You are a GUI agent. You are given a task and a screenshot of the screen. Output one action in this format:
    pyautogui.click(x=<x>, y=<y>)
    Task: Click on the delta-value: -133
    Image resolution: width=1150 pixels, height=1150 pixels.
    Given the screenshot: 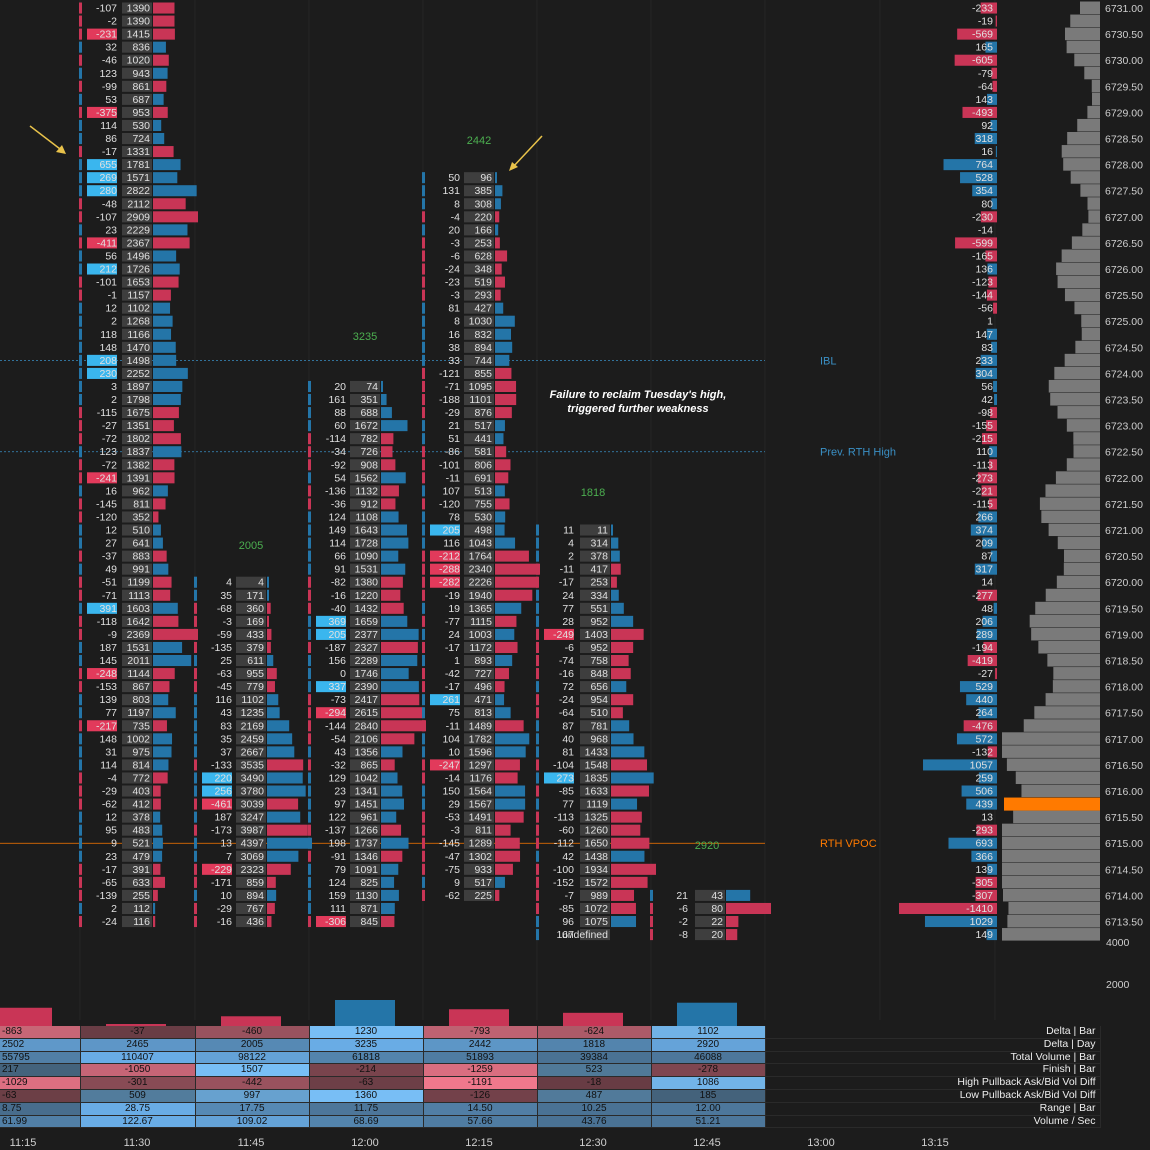 What is the action you would take?
    pyautogui.click(x=221, y=765)
    